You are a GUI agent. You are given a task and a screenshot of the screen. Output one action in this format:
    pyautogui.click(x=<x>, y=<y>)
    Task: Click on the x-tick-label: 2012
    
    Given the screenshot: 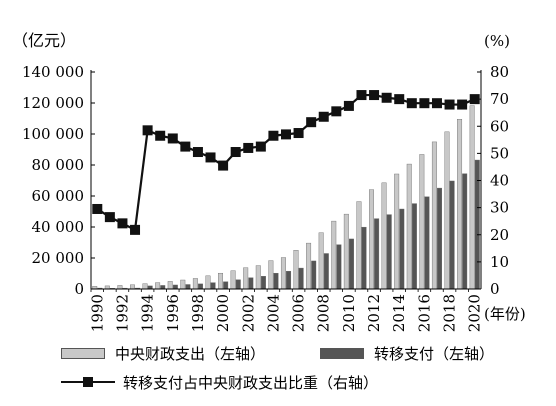 What is the action you would take?
    pyautogui.click(x=374, y=313)
    